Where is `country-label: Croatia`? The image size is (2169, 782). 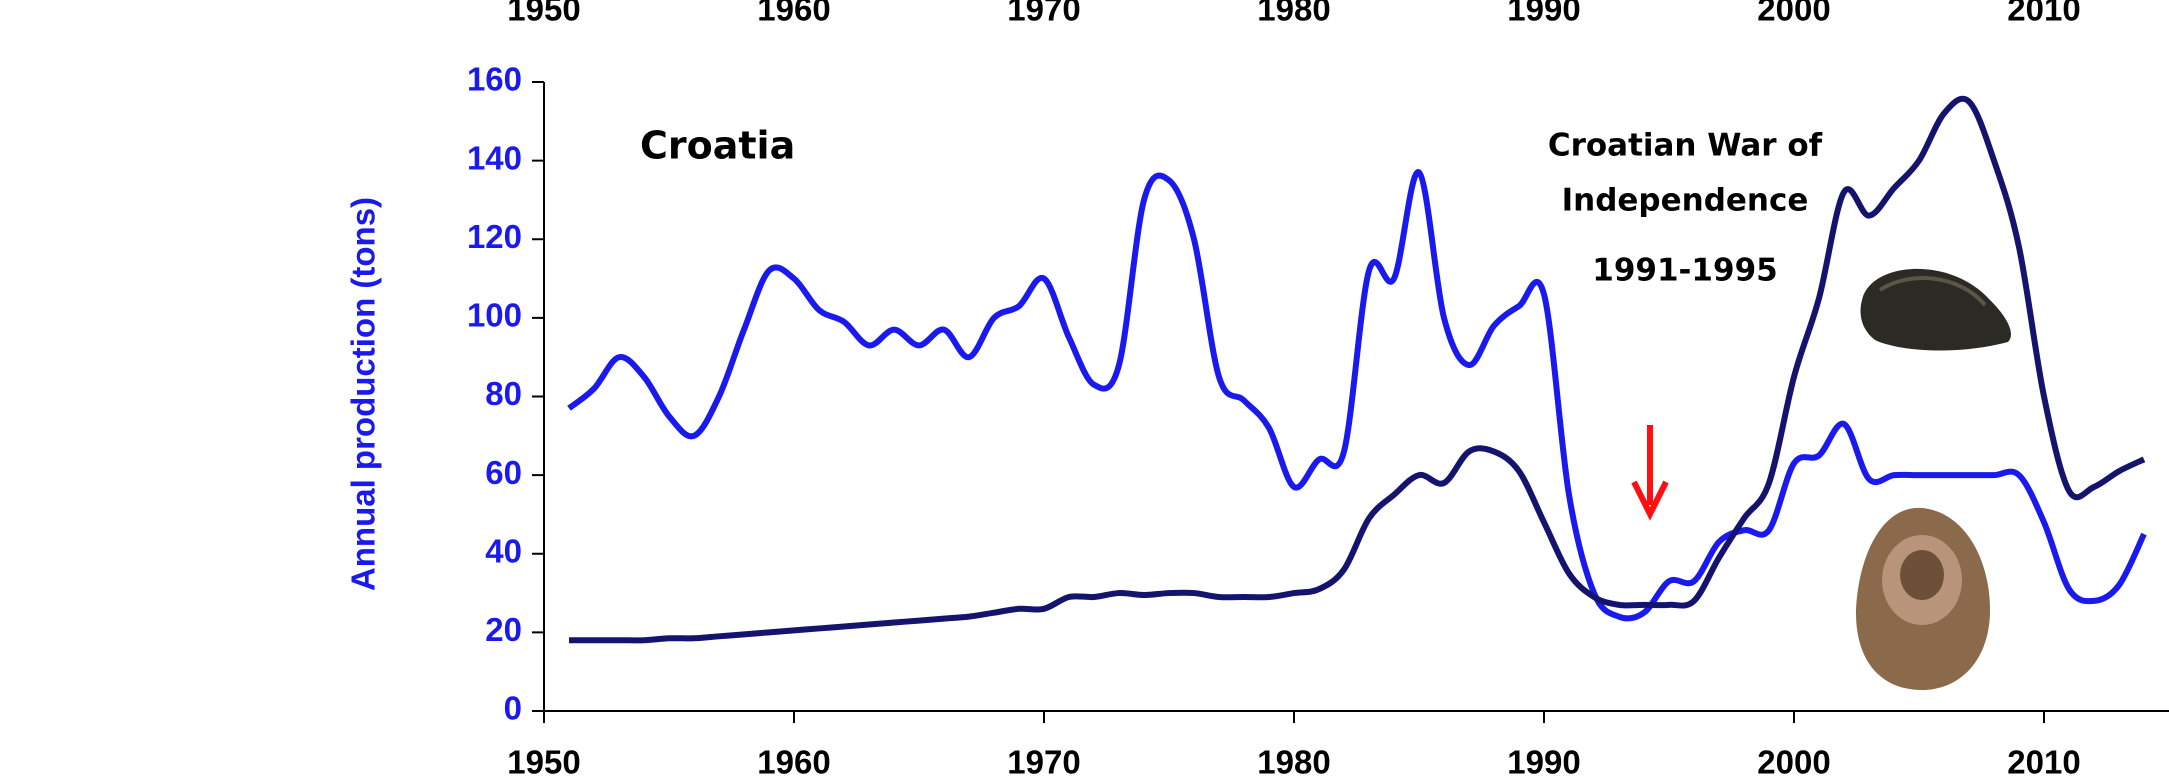 country-label: Croatia is located at coordinates (717, 146).